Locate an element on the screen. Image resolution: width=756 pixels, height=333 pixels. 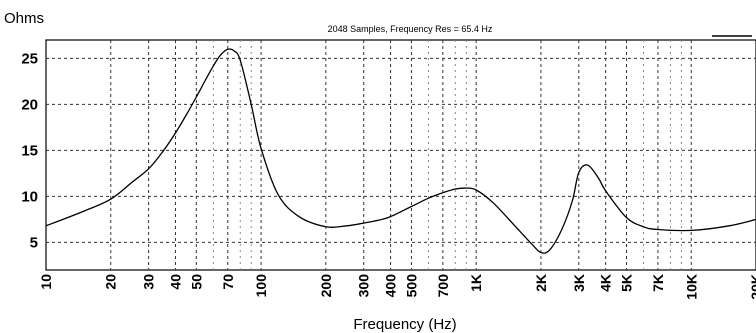
x-tick-label: 200 is located at coordinates (326, 286).